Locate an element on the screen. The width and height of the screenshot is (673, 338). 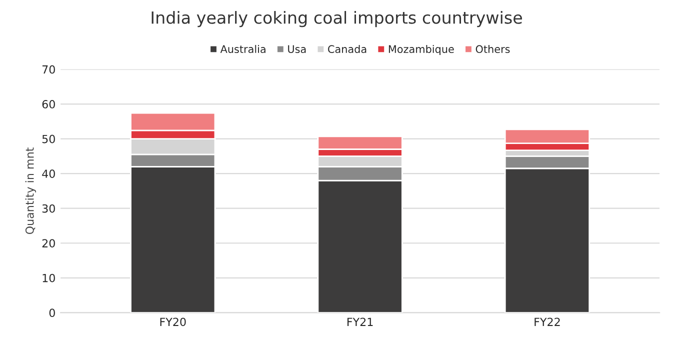
chart-title: India yearly coking coal imports countrywise is located at coordinates (337, 19).